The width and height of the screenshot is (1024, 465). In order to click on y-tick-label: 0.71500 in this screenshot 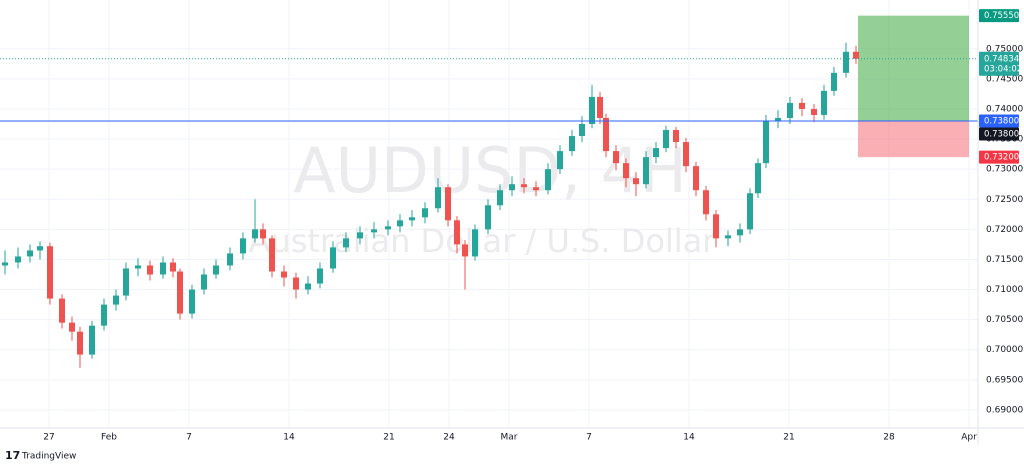, I will do `click(1004, 260)`.